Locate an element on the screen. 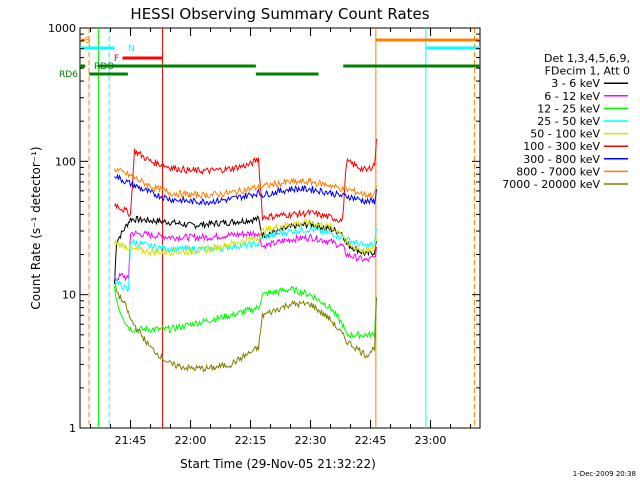 The width and height of the screenshot is (640, 480). legend-label-3: 25 - 50 keV is located at coordinates (568, 121).